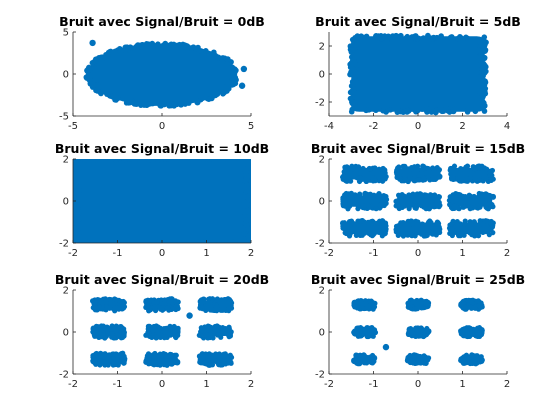  I want to click on x-tick-label: 2, so click(251, 253).